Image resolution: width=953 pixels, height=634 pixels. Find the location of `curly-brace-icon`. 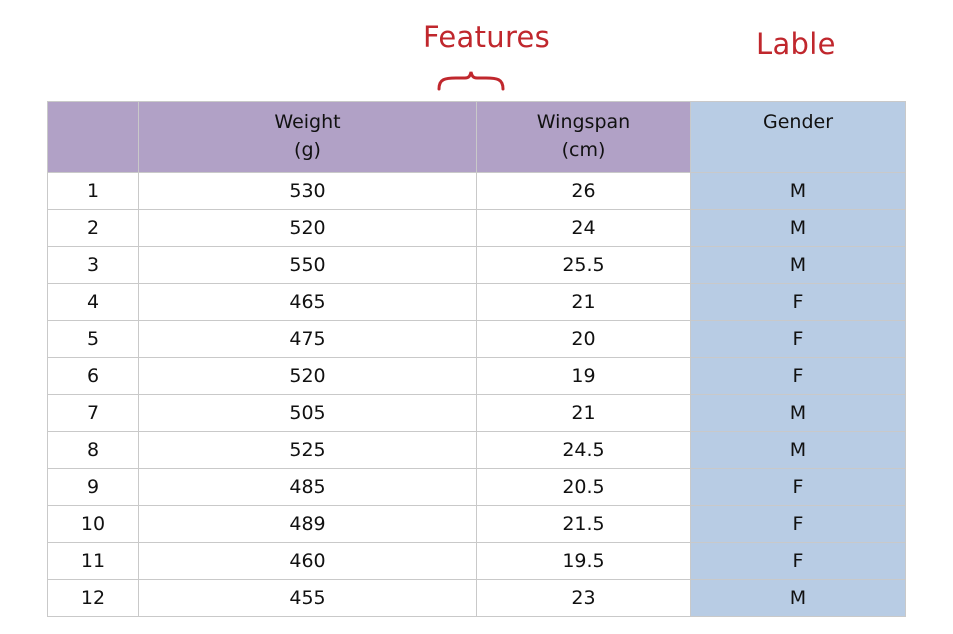

curly-brace-icon is located at coordinates (471, 81).